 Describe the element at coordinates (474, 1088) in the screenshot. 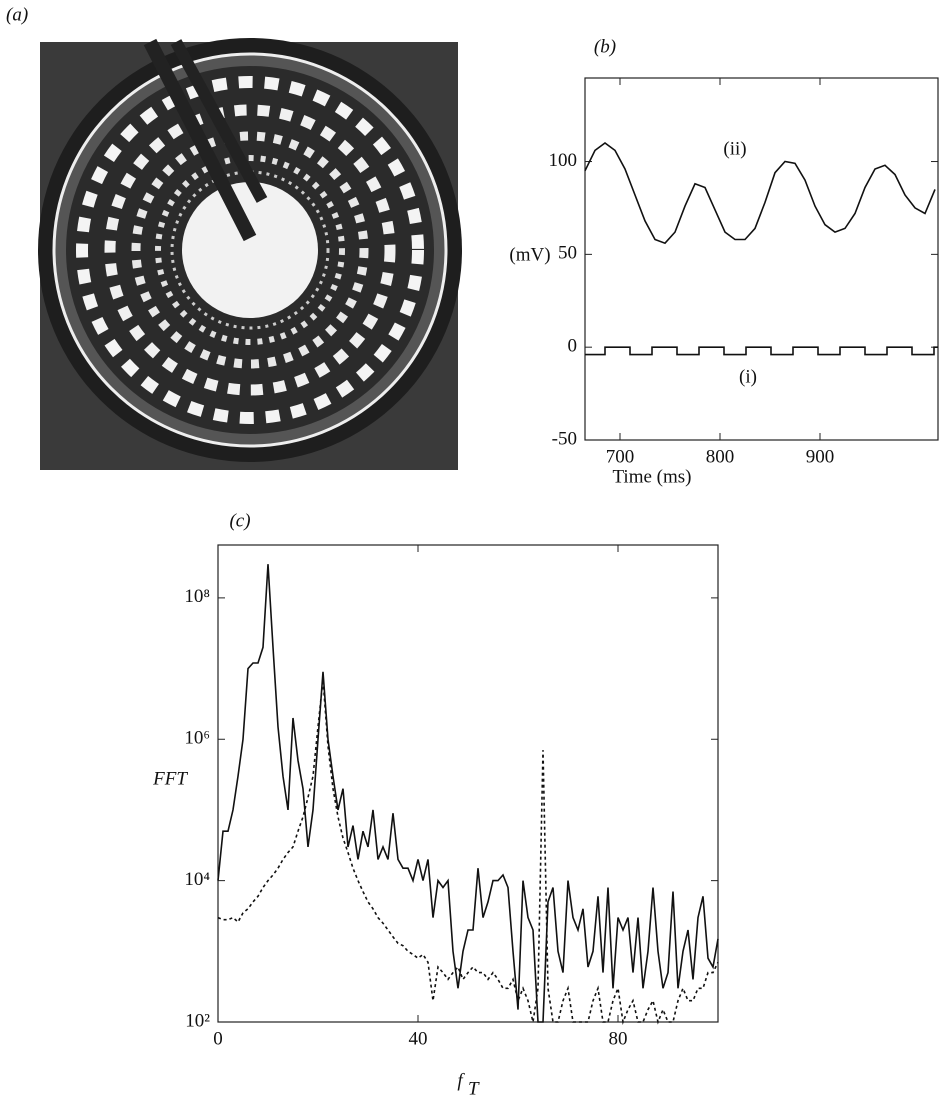

I see `x-axis-label-subscript: T` at that location.